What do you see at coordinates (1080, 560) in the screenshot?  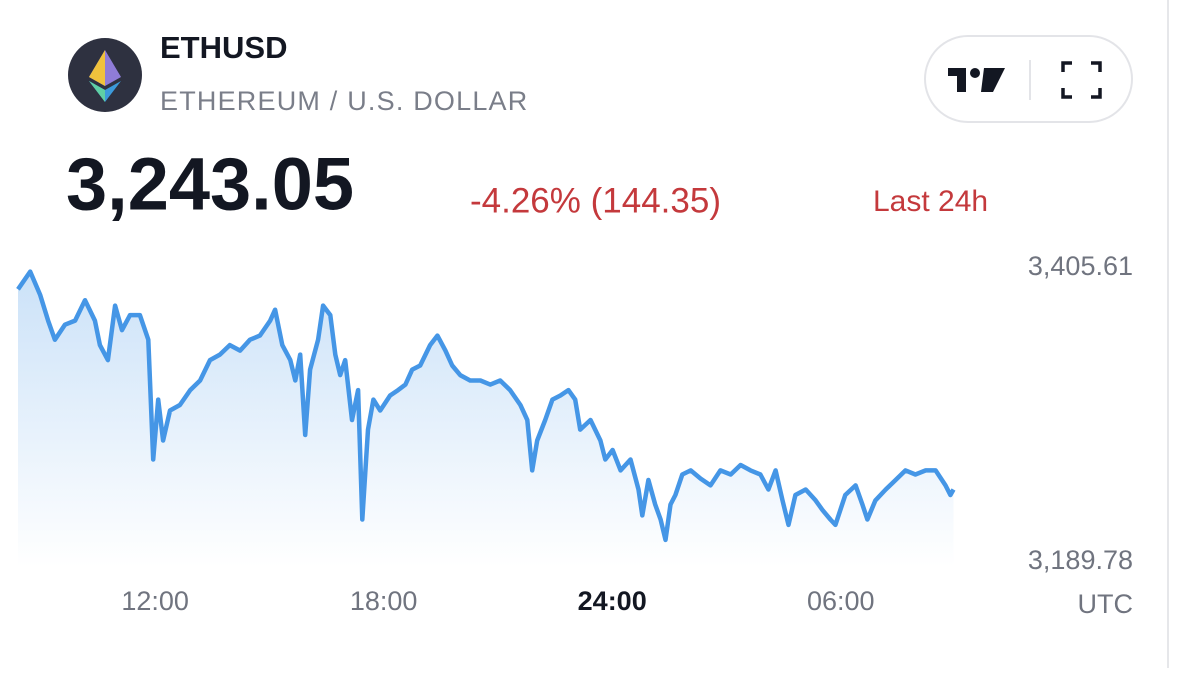 I see `y-tick-label: 3,189.78` at bounding box center [1080, 560].